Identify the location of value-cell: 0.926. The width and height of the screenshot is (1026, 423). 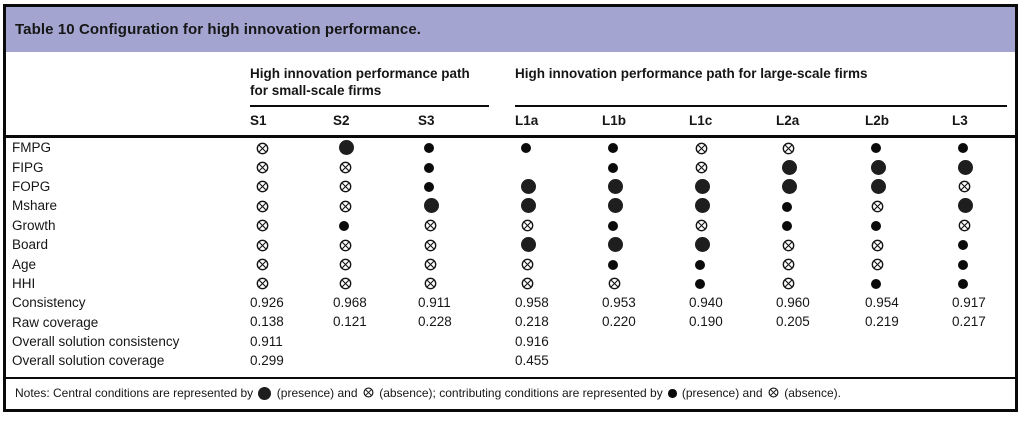
(267, 303).